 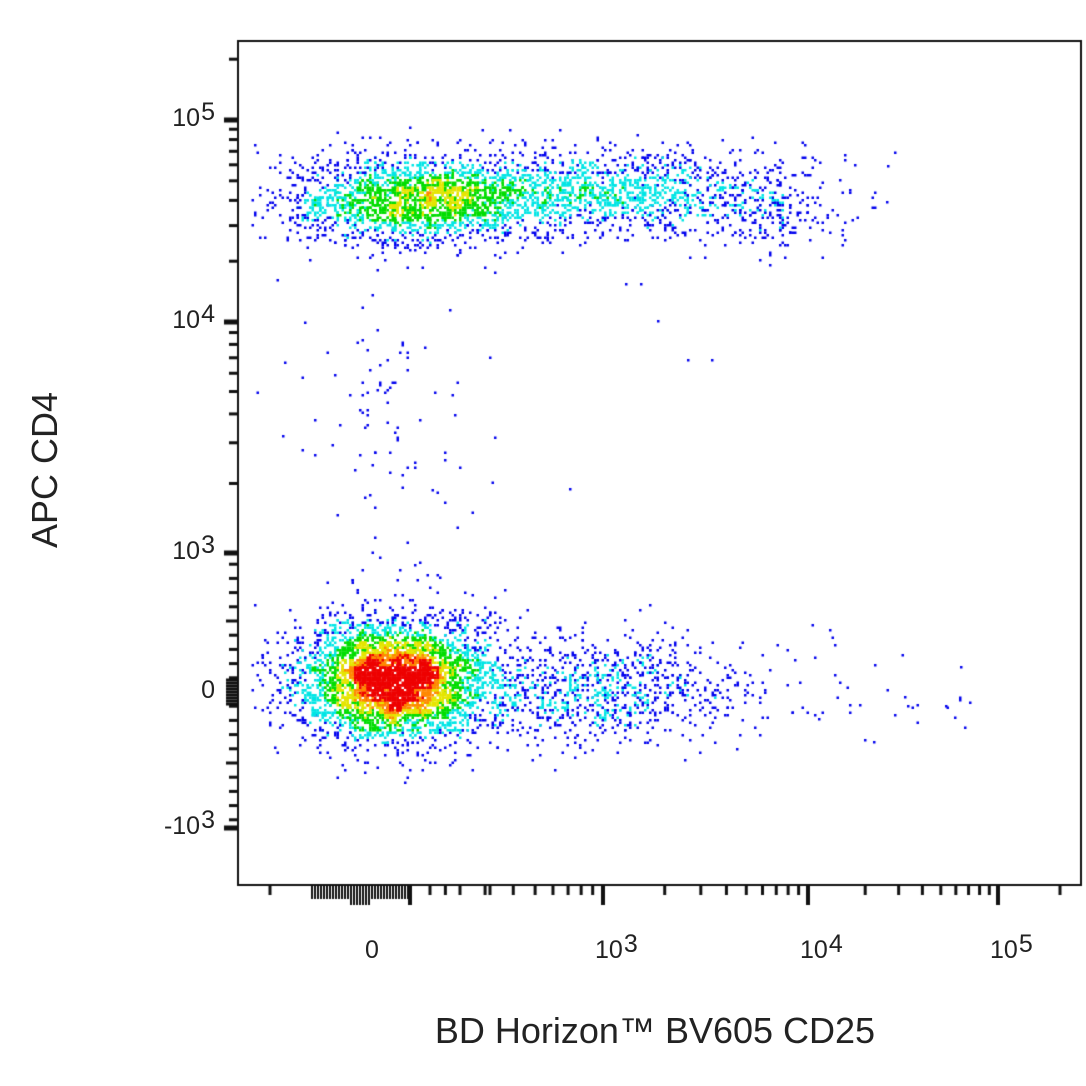 What do you see at coordinates (44, 470) in the screenshot?
I see `y-axis-label: APC CD4` at bounding box center [44, 470].